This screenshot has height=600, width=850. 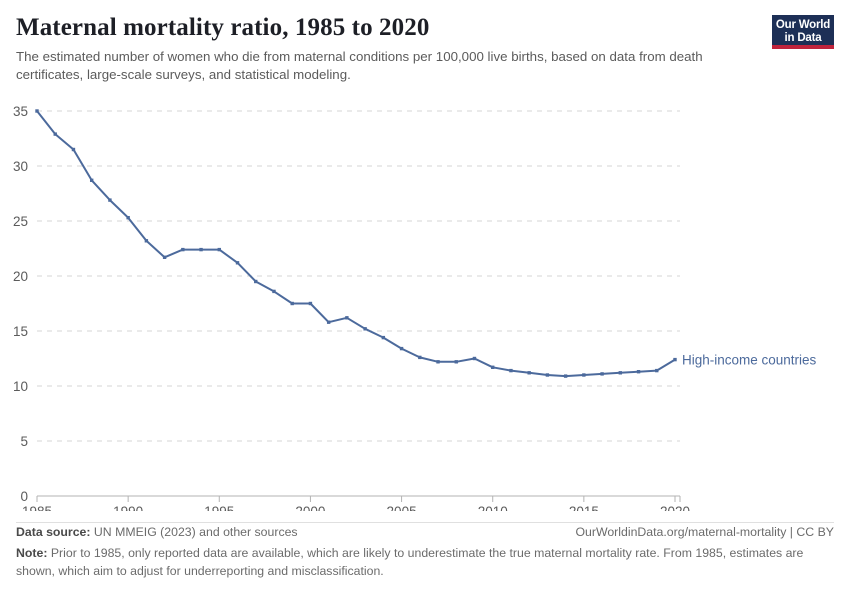 I want to click on x-axis-tick-labels: 1985 1990 1995 2000 2005 2010 2015 2020, so click(x=356, y=507).